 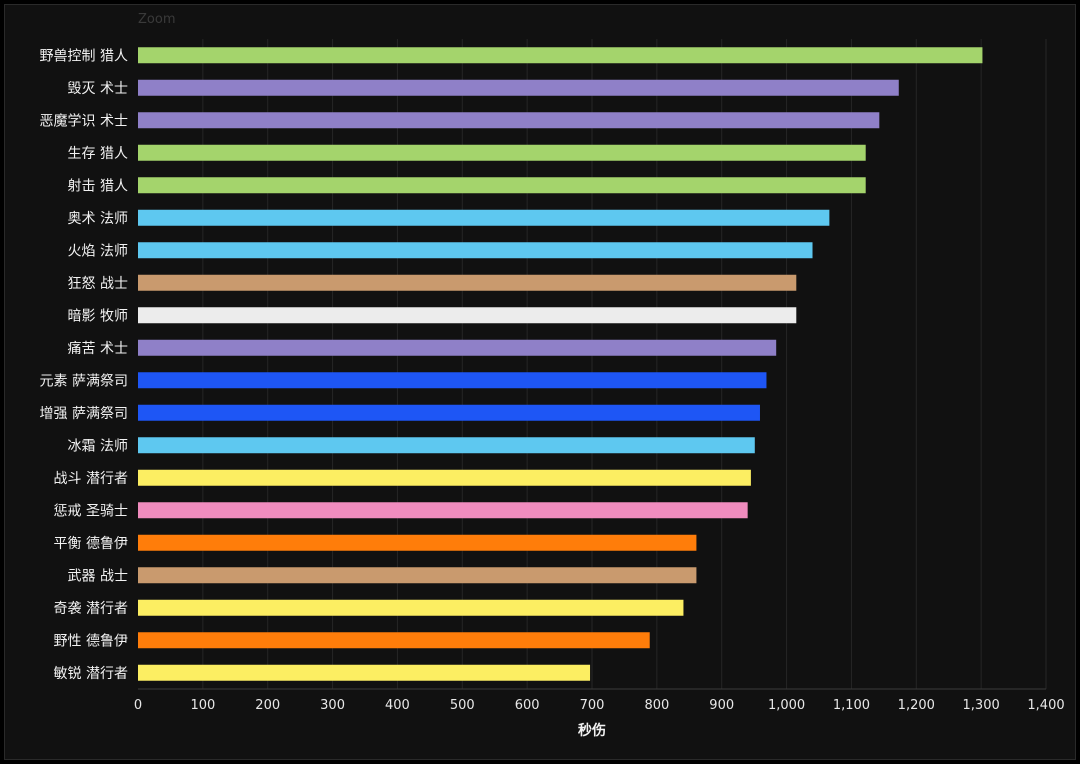 What do you see at coordinates (786, 705) in the screenshot?
I see `x-tick-label: 1,000` at bounding box center [786, 705].